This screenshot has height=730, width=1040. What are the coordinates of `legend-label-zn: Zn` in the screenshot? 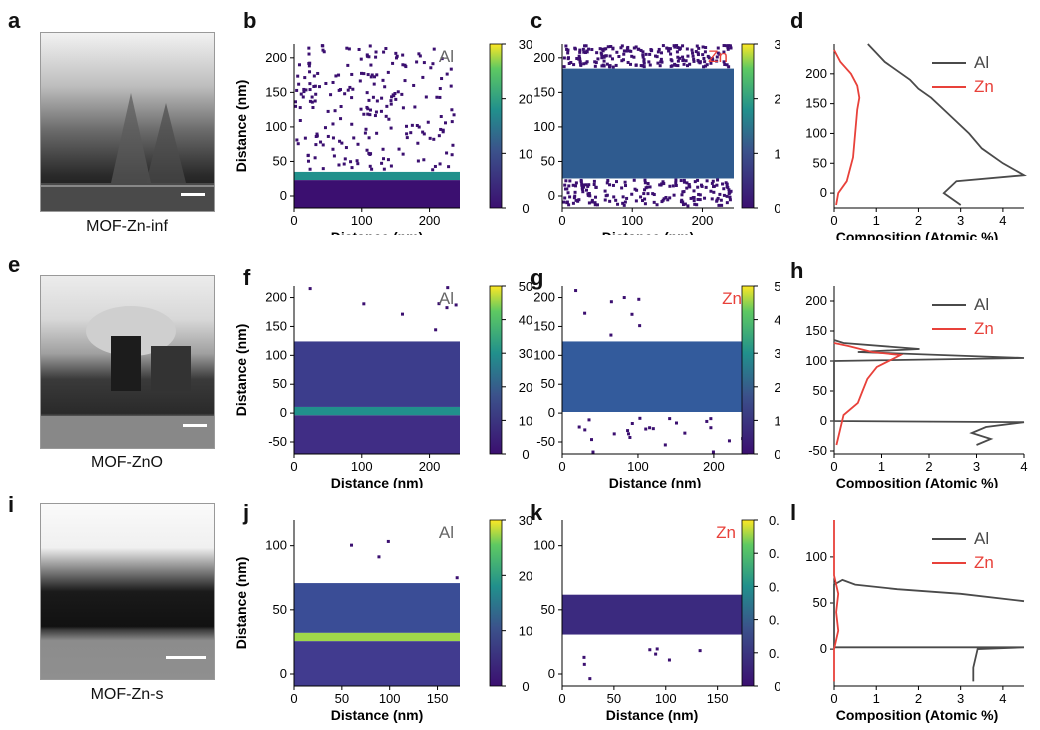 It's located at (984, 562).